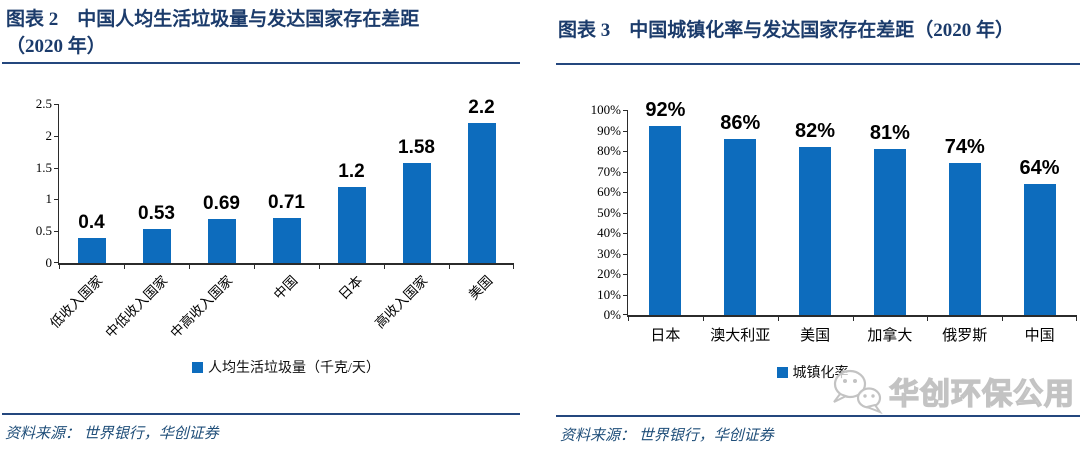 The height and width of the screenshot is (452, 1080). What do you see at coordinates (351, 171) in the screenshot?
I see `value-label: 1.2` at bounding box center [351, 171].